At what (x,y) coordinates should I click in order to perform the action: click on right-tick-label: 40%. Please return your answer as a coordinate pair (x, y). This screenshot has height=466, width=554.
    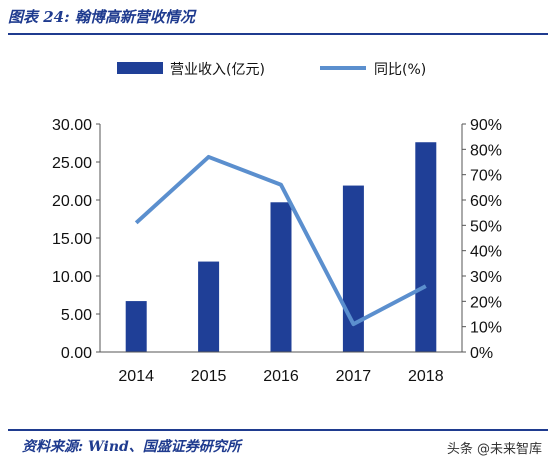
    Looking at the image, I should click on (486, 252).